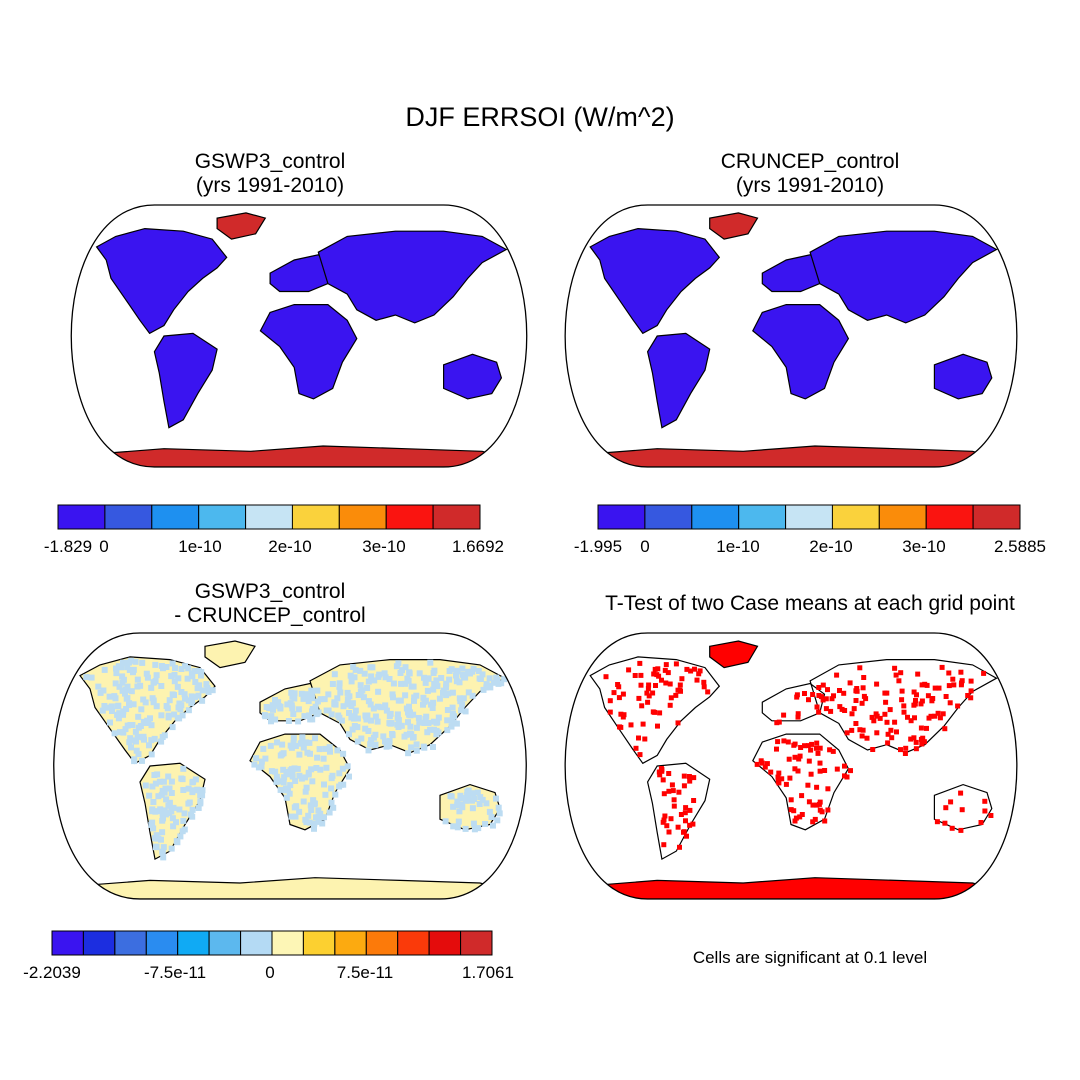 The width and height of the screenshot is (1080, 1080). I want to click on colorbar-gswp3: -1.829 0 1e-10 2e-10 3e-10 1.6692, so click(274, 530).